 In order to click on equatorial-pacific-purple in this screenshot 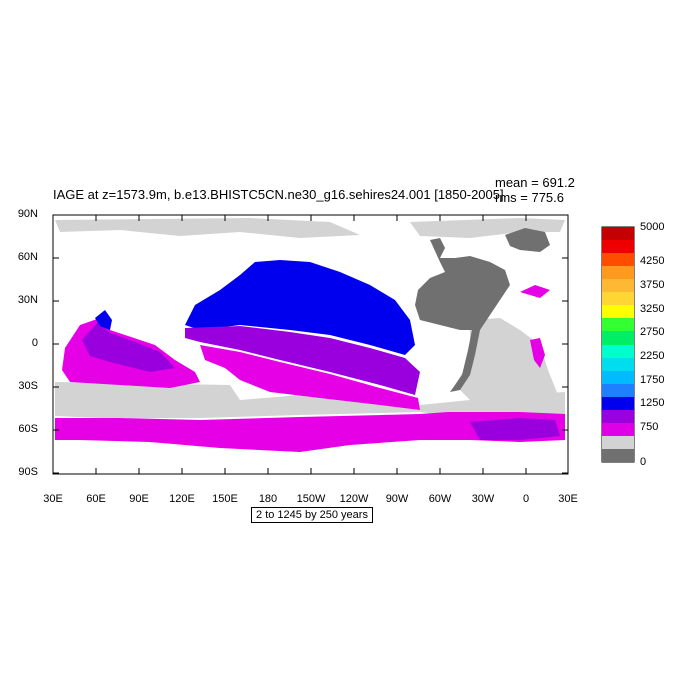, I will do `click(302, 360)`.